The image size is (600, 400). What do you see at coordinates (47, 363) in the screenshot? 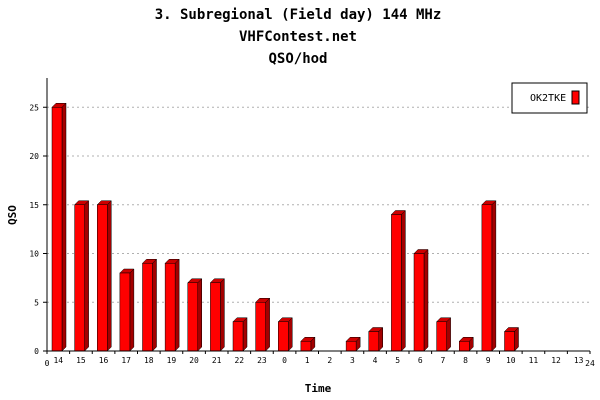
I see `x-axis-start-label: 0` at bounding box center [47, 363].